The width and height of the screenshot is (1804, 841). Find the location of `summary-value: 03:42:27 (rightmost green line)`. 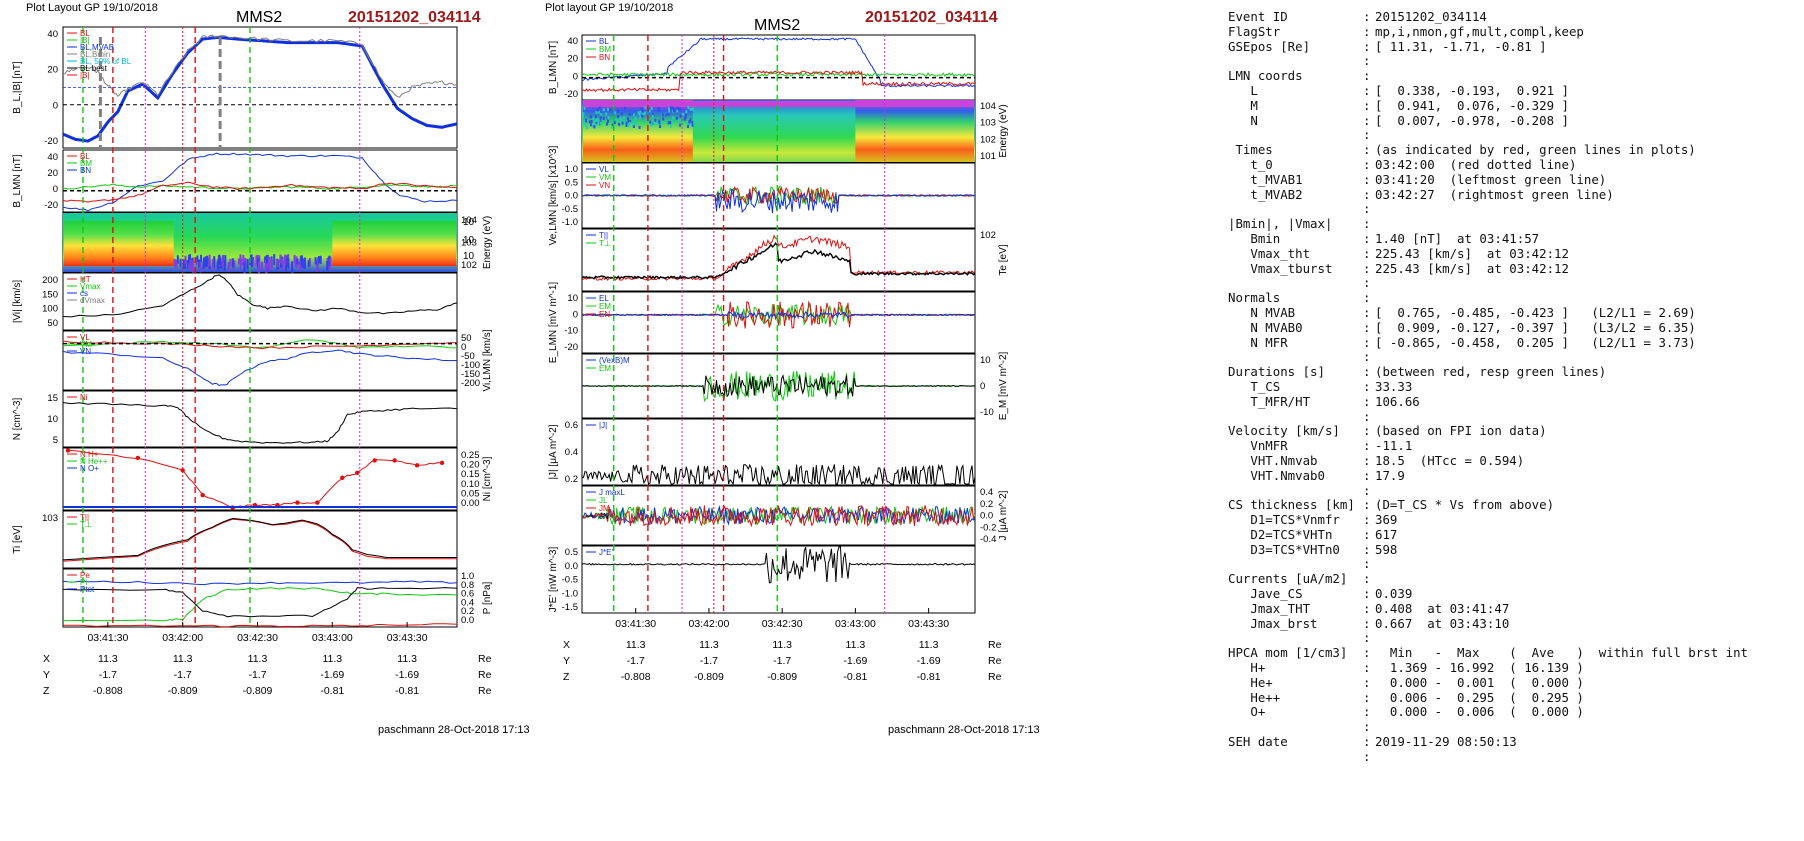

summary-value: 03:42:27 (rightmost green line) is located at coordinates (1494, 194).